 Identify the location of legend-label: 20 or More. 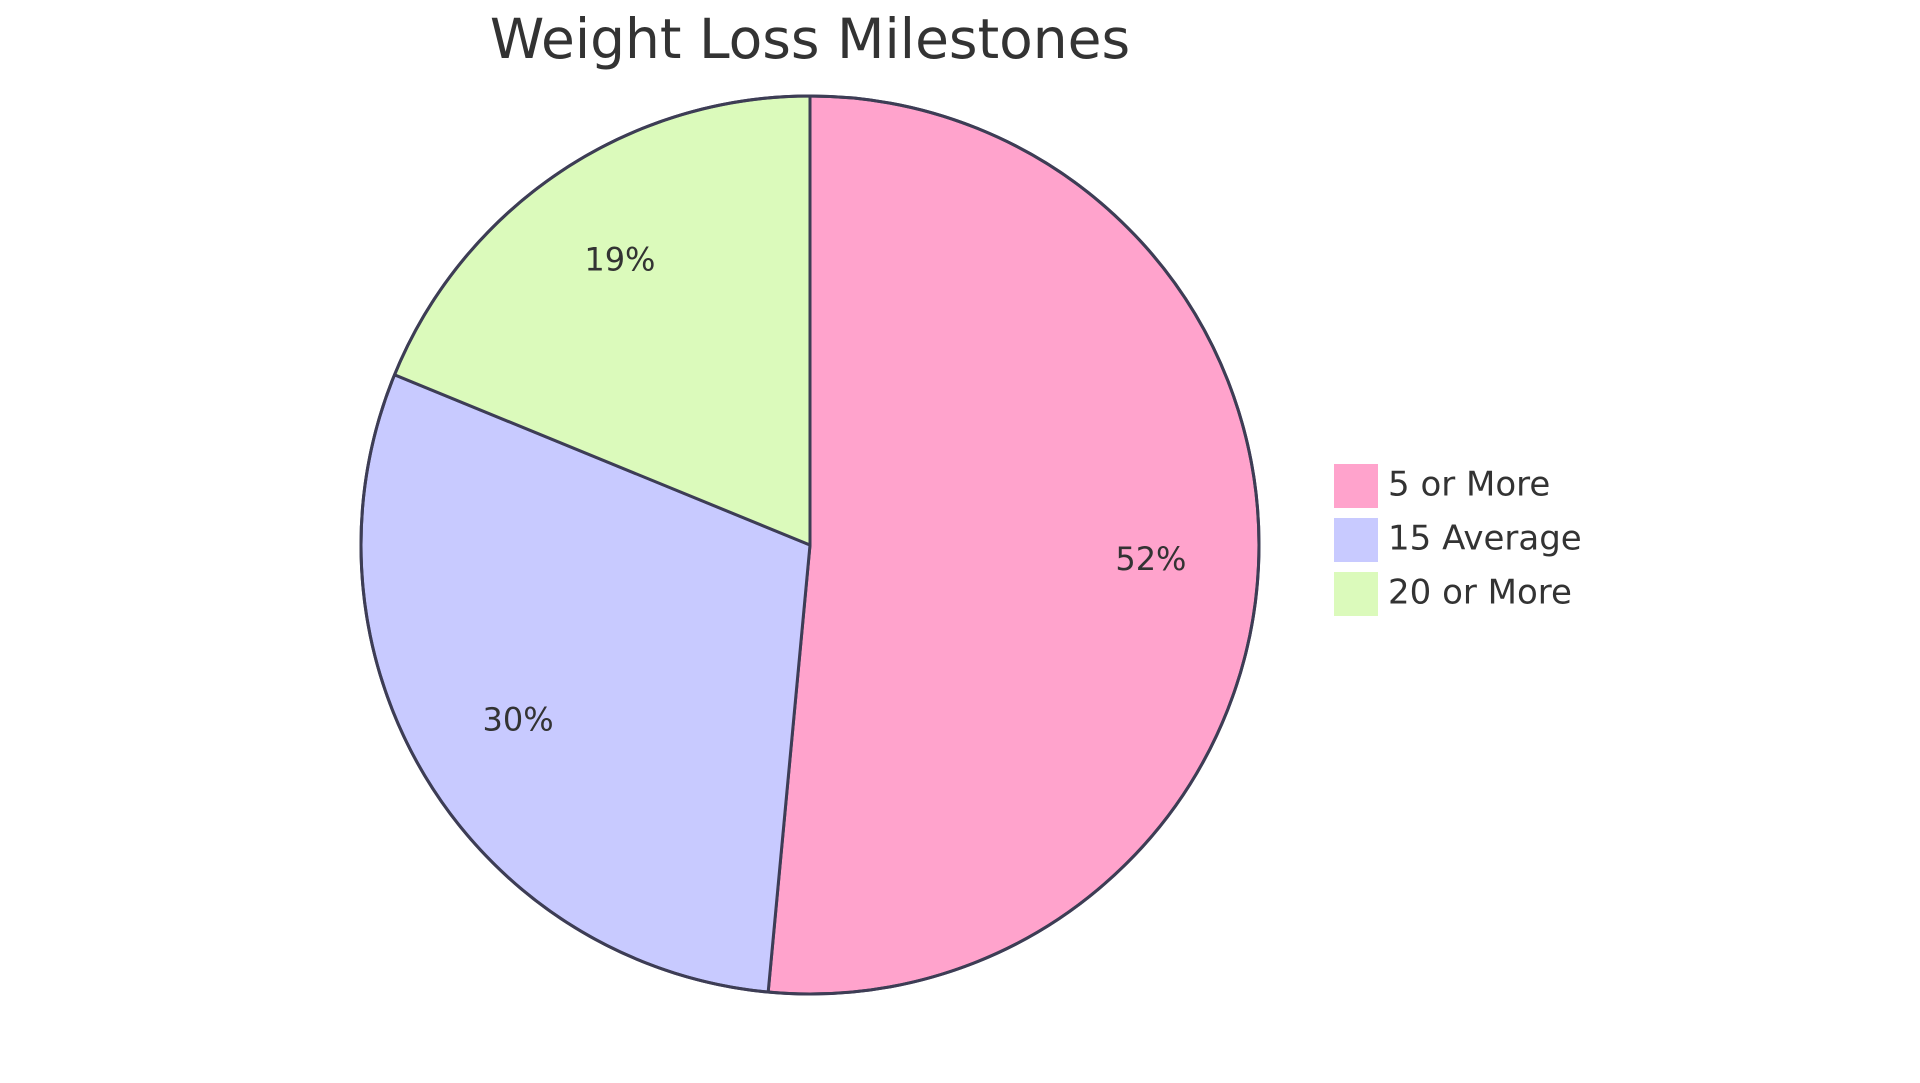
(1480, 593).